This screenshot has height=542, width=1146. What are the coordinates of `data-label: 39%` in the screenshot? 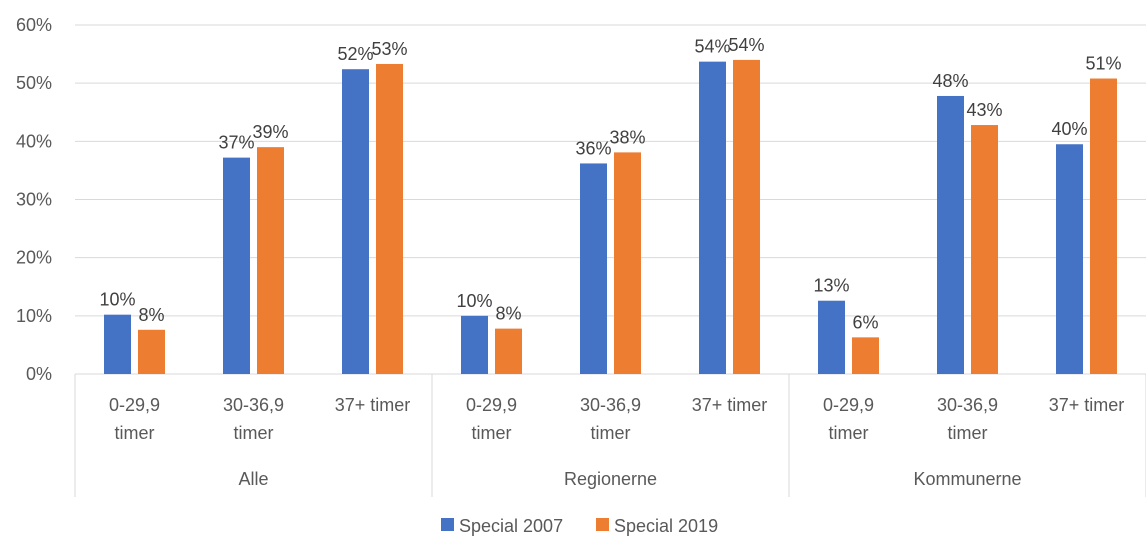 It's located at (270, 132).